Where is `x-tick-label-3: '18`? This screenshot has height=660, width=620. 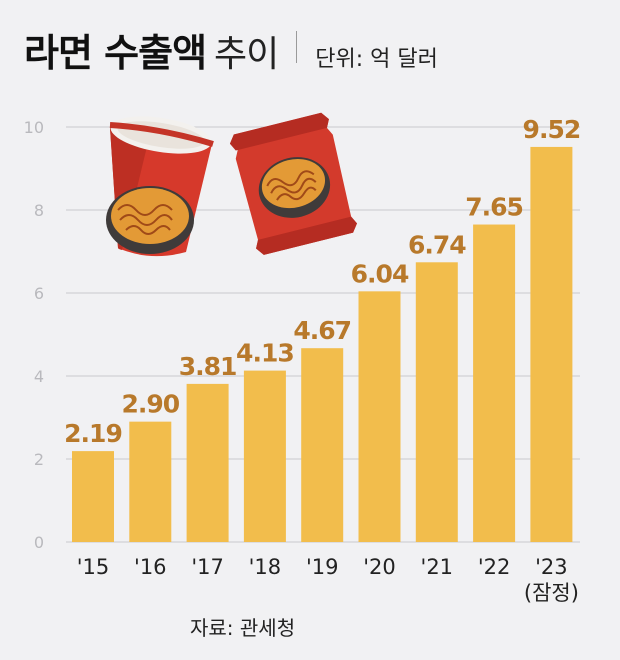
x-tick-label-3: '18 is located at coordinates (265, 567).